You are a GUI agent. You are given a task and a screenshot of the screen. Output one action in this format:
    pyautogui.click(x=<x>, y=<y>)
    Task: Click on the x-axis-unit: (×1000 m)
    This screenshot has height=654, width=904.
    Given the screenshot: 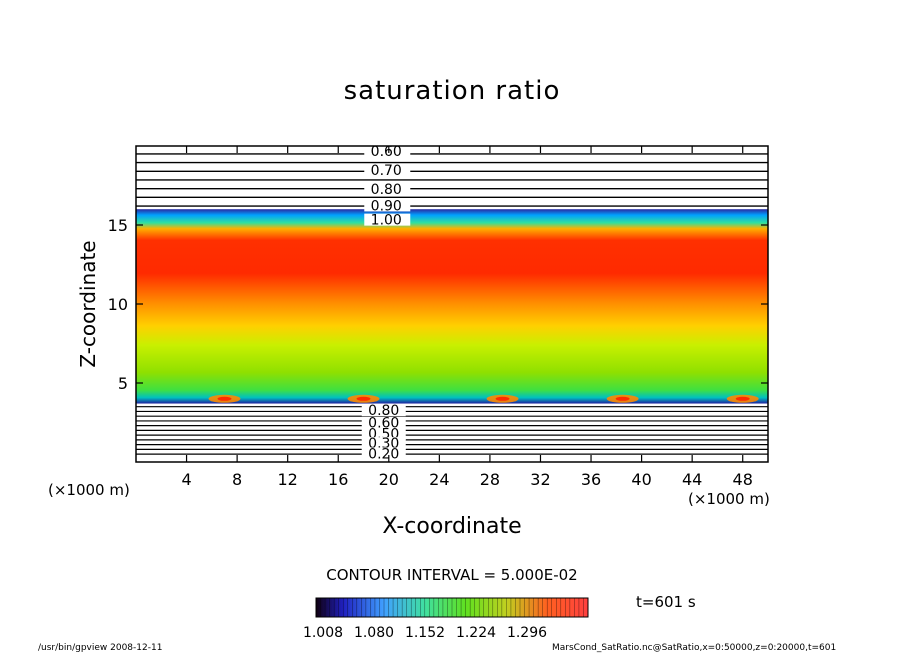 What is the action you would take?
    pyautogui.click(x=729, y=499)
    